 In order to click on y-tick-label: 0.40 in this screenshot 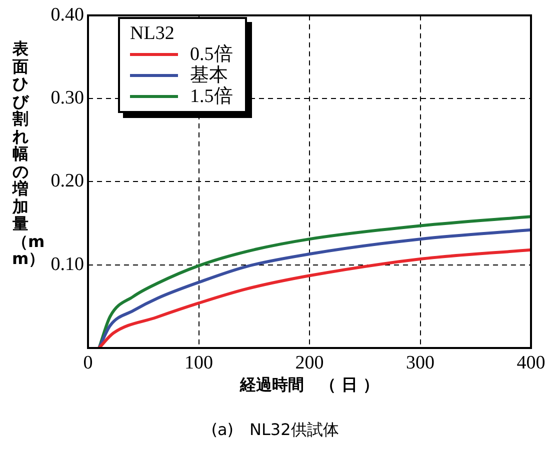, I will do `click(67, 15)`.